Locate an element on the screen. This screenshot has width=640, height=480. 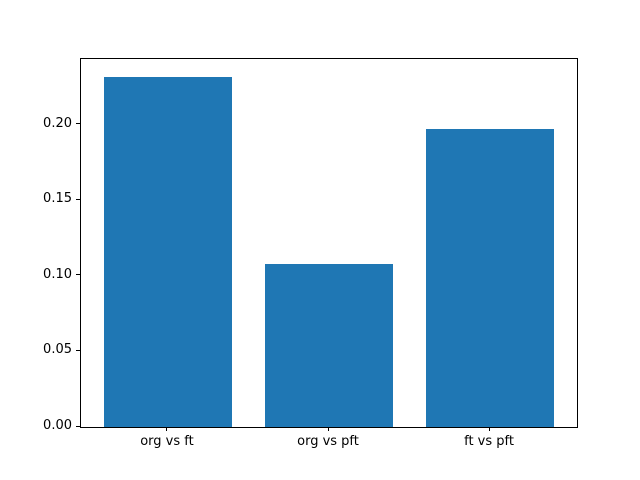
y-tick-label: 0.15 is located at coordinates (57, 199).